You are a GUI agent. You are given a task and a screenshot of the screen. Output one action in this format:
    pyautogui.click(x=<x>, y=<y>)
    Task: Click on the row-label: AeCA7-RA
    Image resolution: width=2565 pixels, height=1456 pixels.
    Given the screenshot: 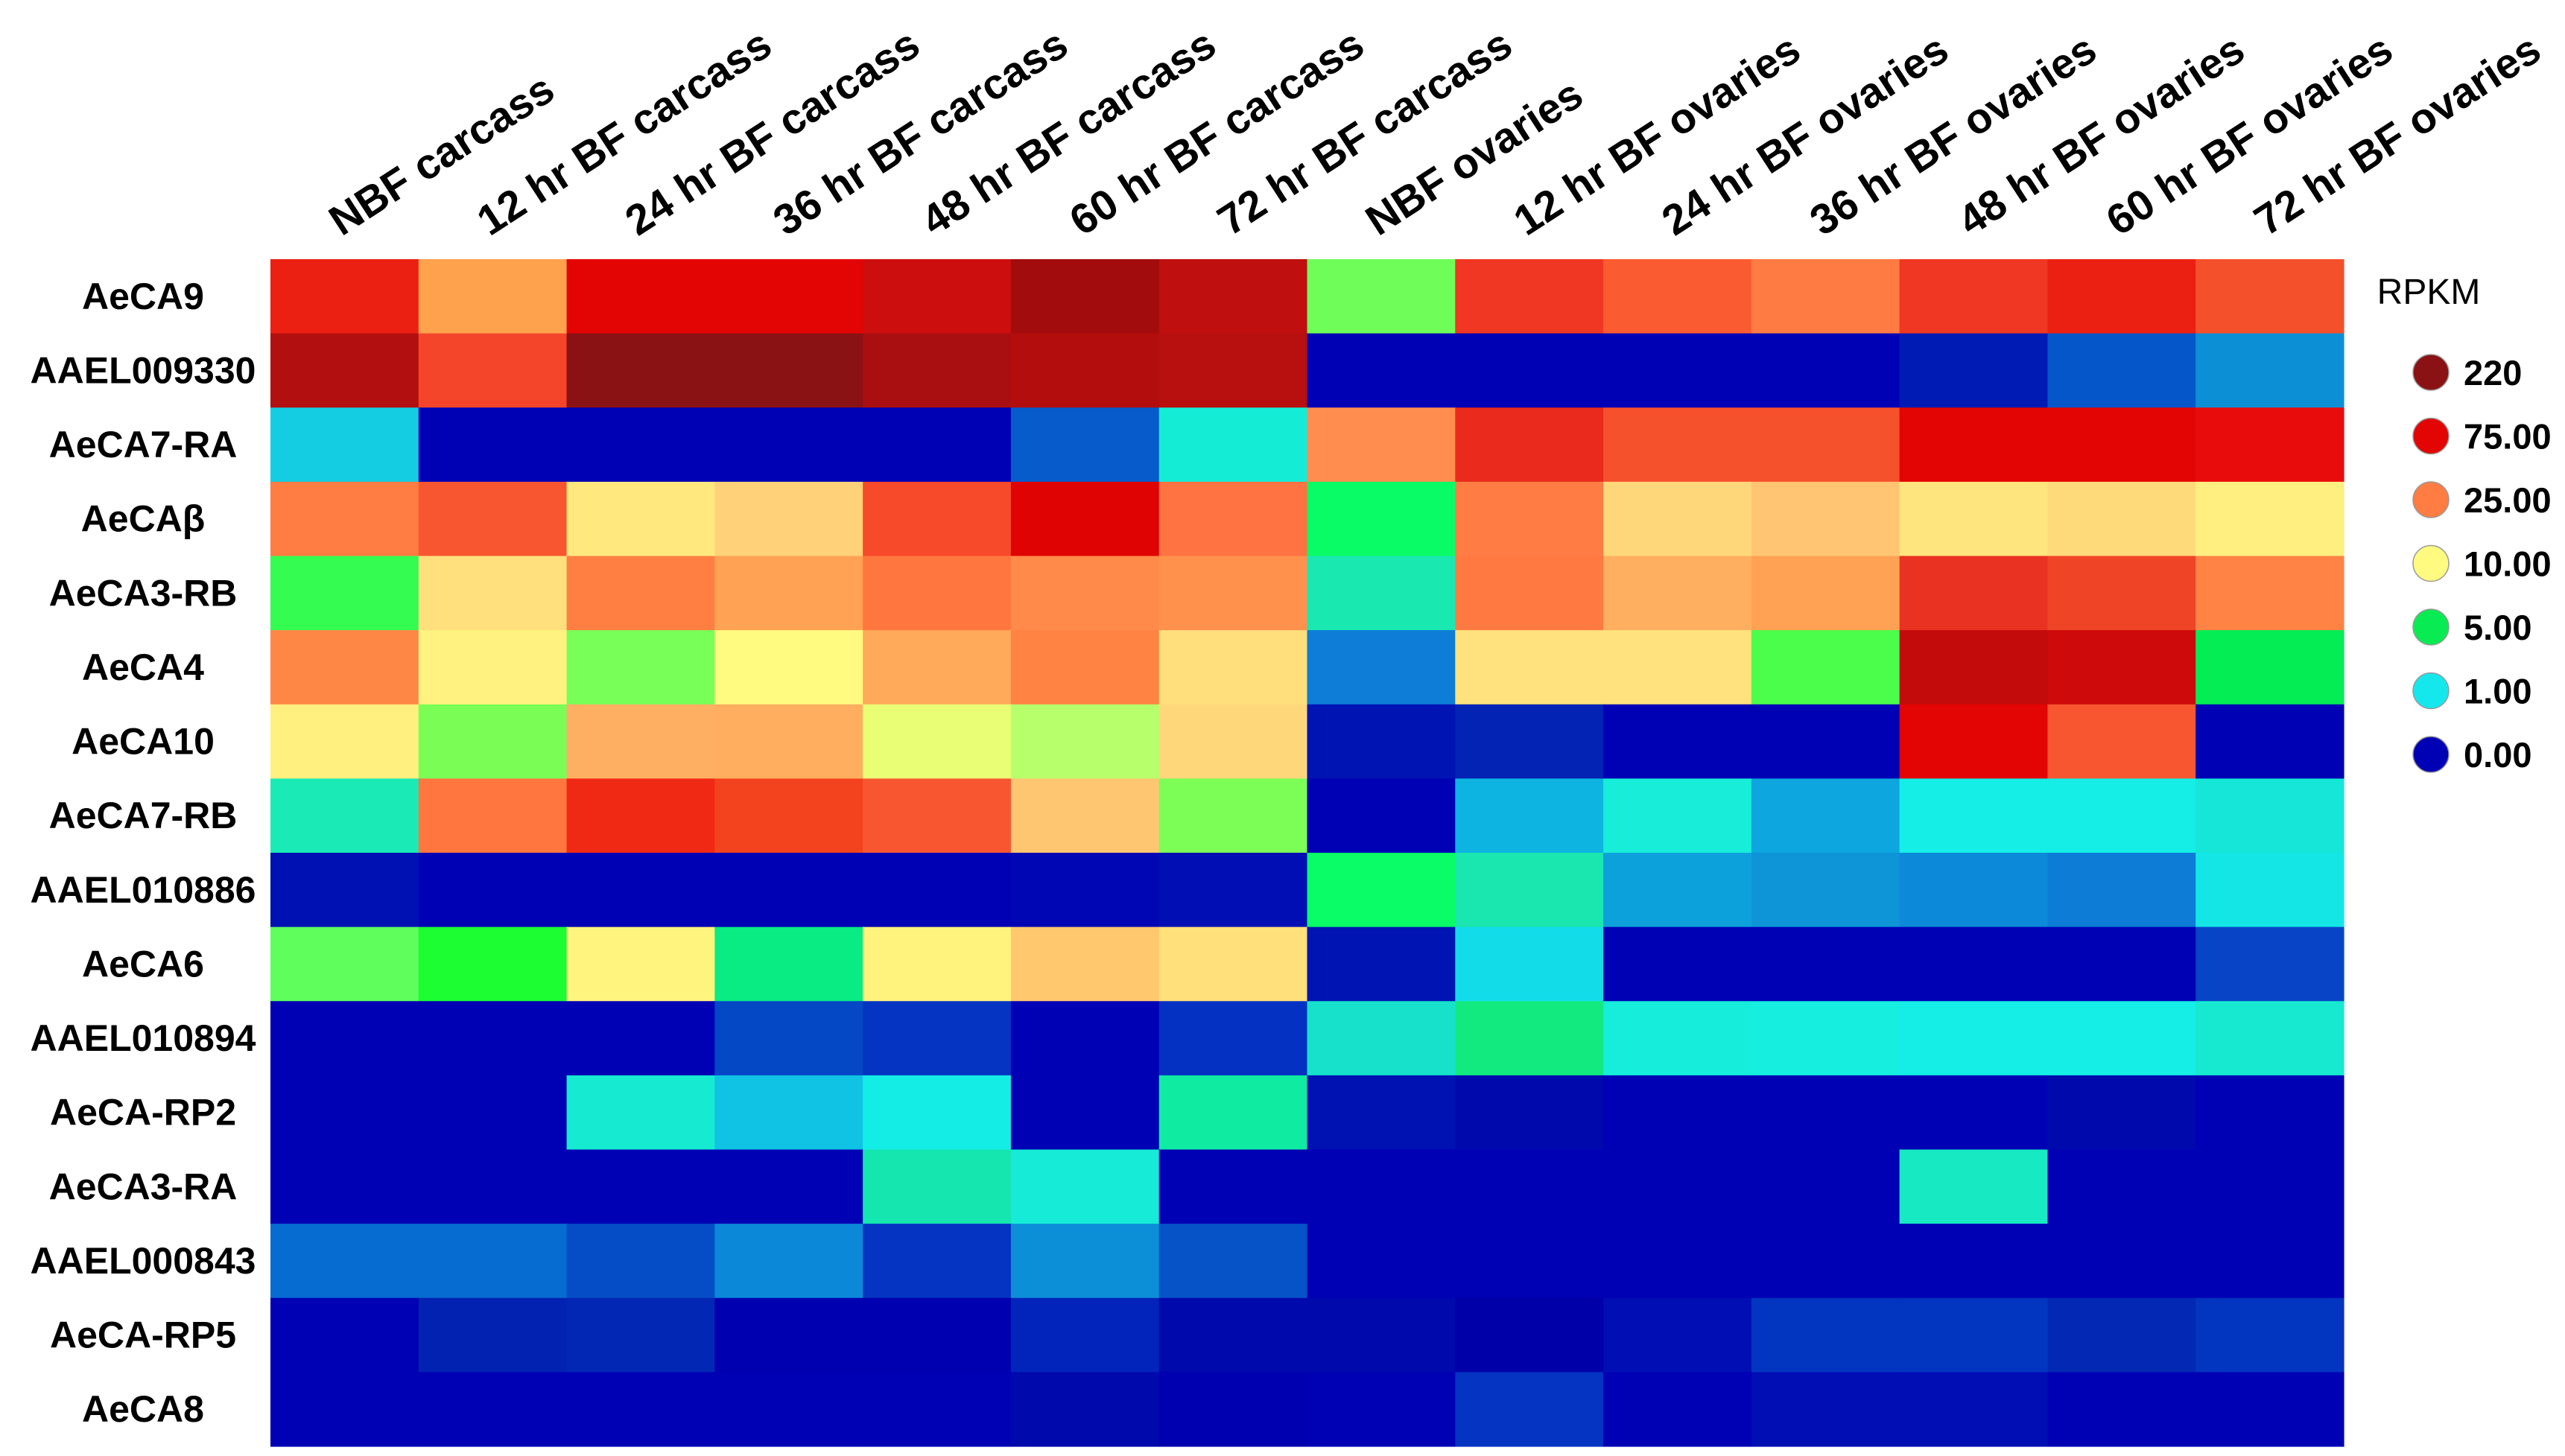 What is the action you would take?
    pyautogui.click(x=143, y=444)
    